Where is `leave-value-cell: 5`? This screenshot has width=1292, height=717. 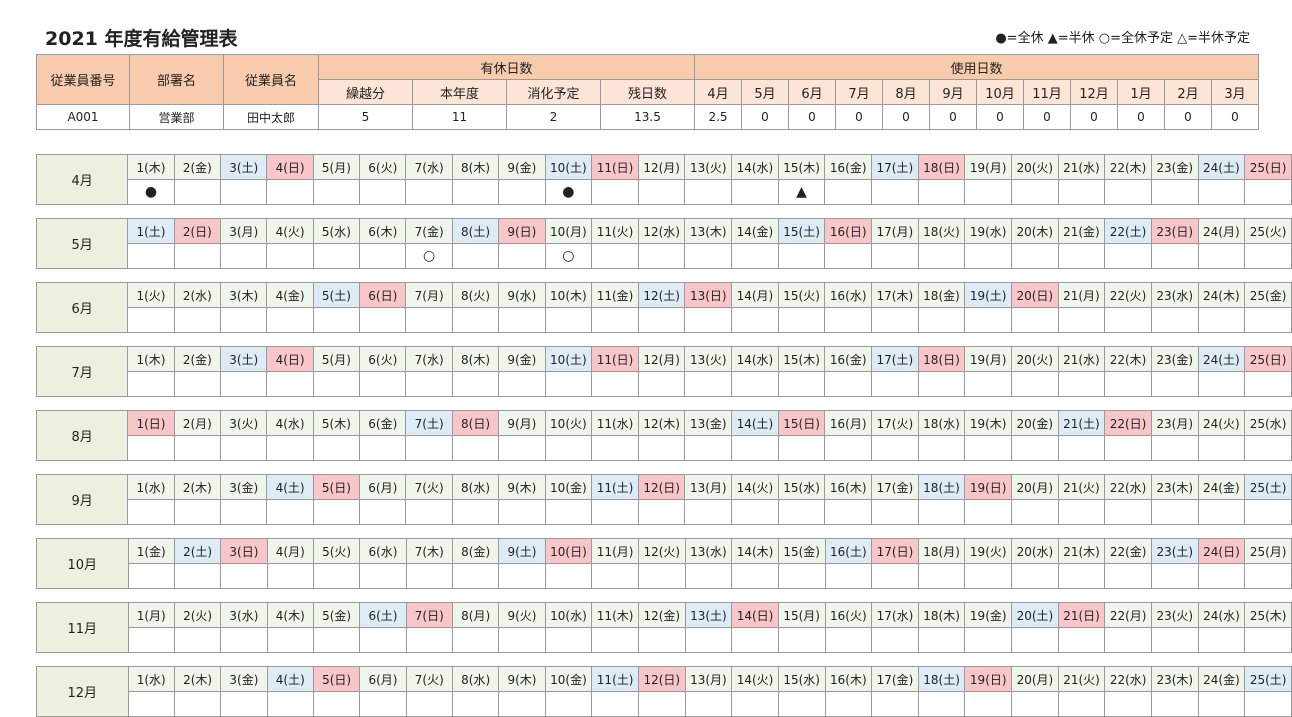 leave-value-cell: 5 is located at coordinates (365, 117).